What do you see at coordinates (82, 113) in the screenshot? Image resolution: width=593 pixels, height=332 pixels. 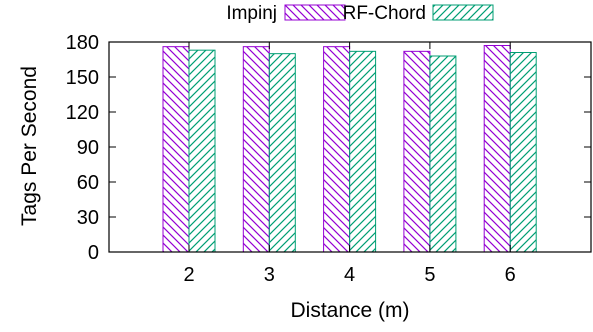 I see `y-tick-label: 120` at bounding box center [82, 113].